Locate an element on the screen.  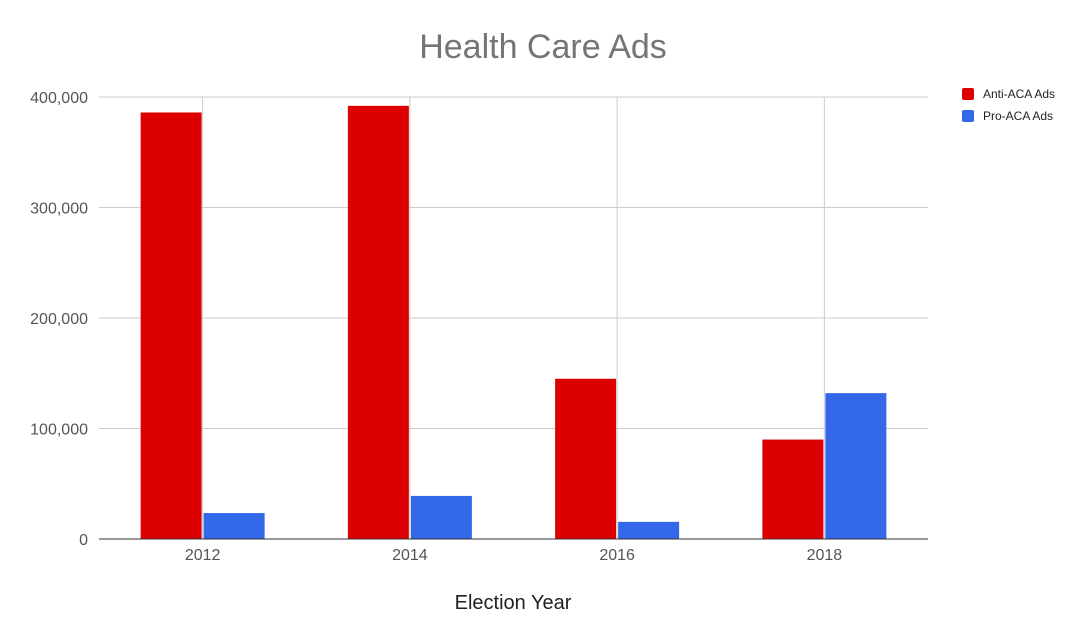
y-axis-ticks: 0 100,000 200,000 300,000 400,000 is located at coordinates (59, 319).